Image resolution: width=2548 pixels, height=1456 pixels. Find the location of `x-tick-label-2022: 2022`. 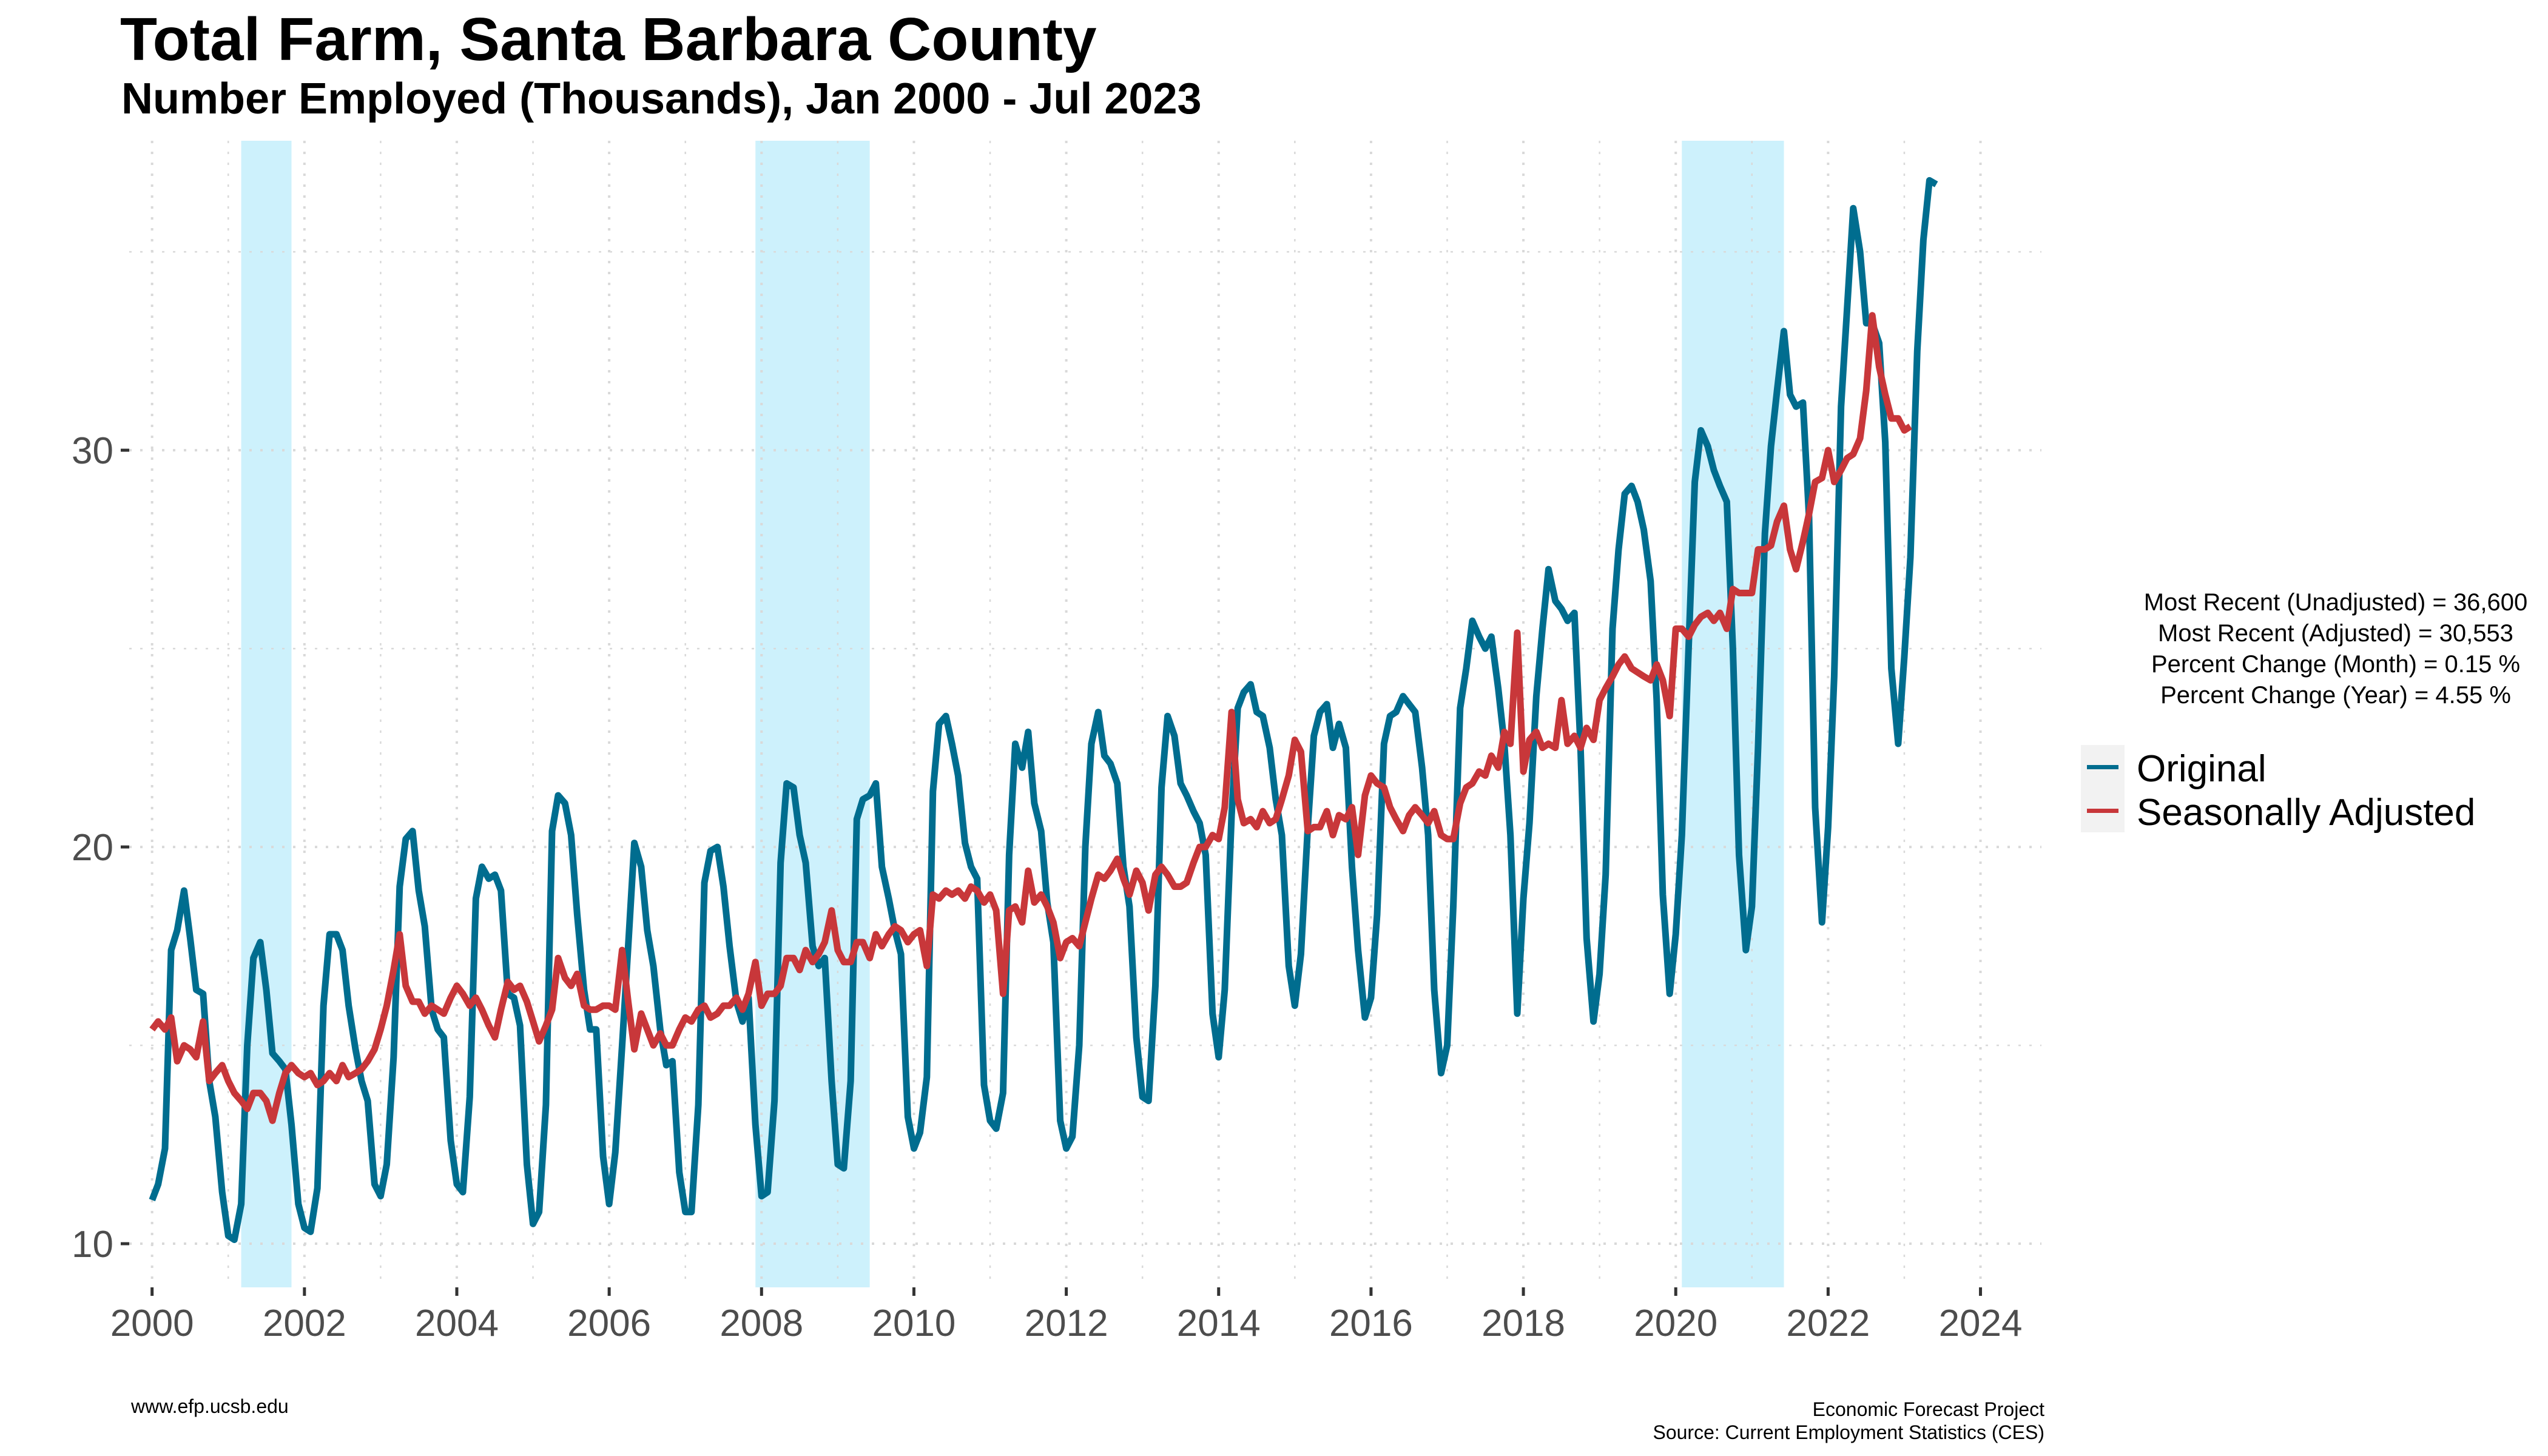

x-tick-label-2022: 2022 is located at coordinates (1828, 1323).